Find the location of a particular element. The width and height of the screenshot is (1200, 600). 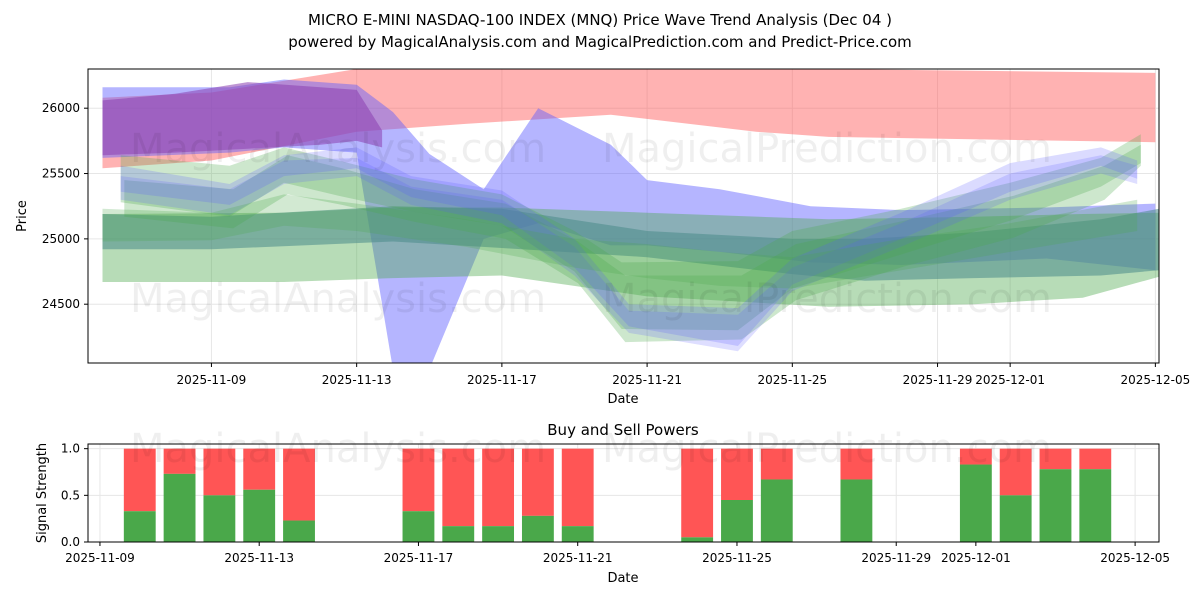

signal-y-tick-label-0: 0.0 is located at coordinates (70, 542).